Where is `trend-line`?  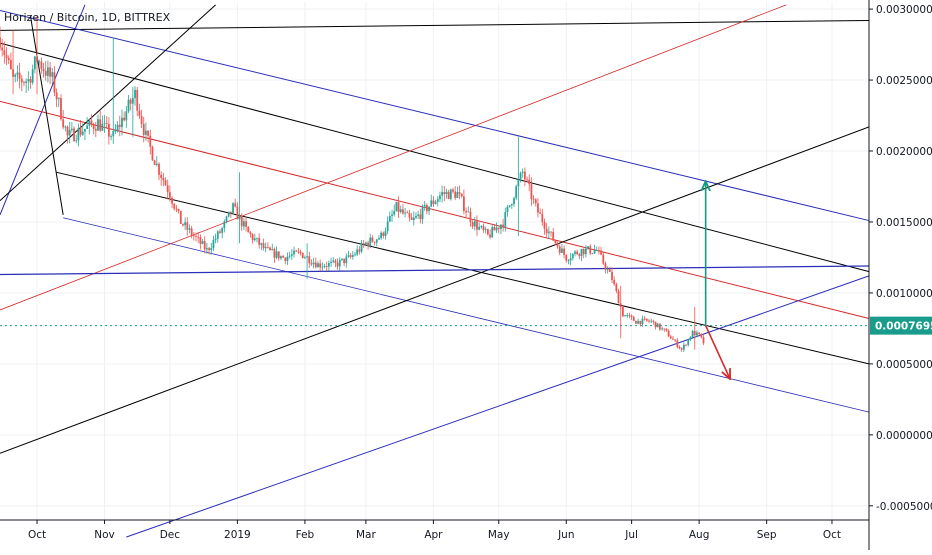 trend-line is located at coordinates (43, 110).